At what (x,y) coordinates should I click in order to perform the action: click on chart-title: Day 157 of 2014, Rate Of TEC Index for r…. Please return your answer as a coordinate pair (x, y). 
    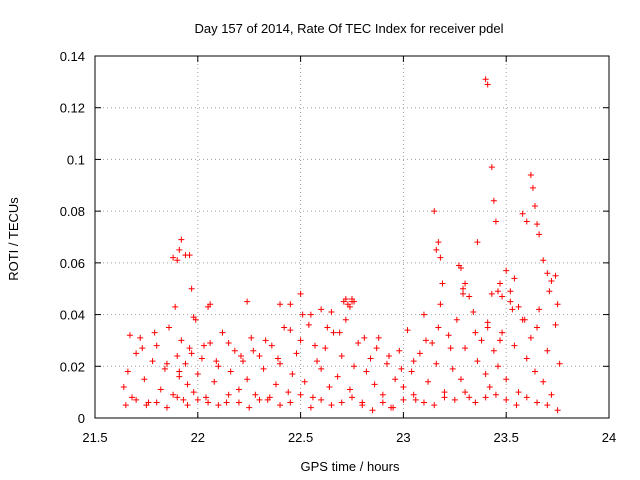
    Looking at the image, I should click on (348, 28).